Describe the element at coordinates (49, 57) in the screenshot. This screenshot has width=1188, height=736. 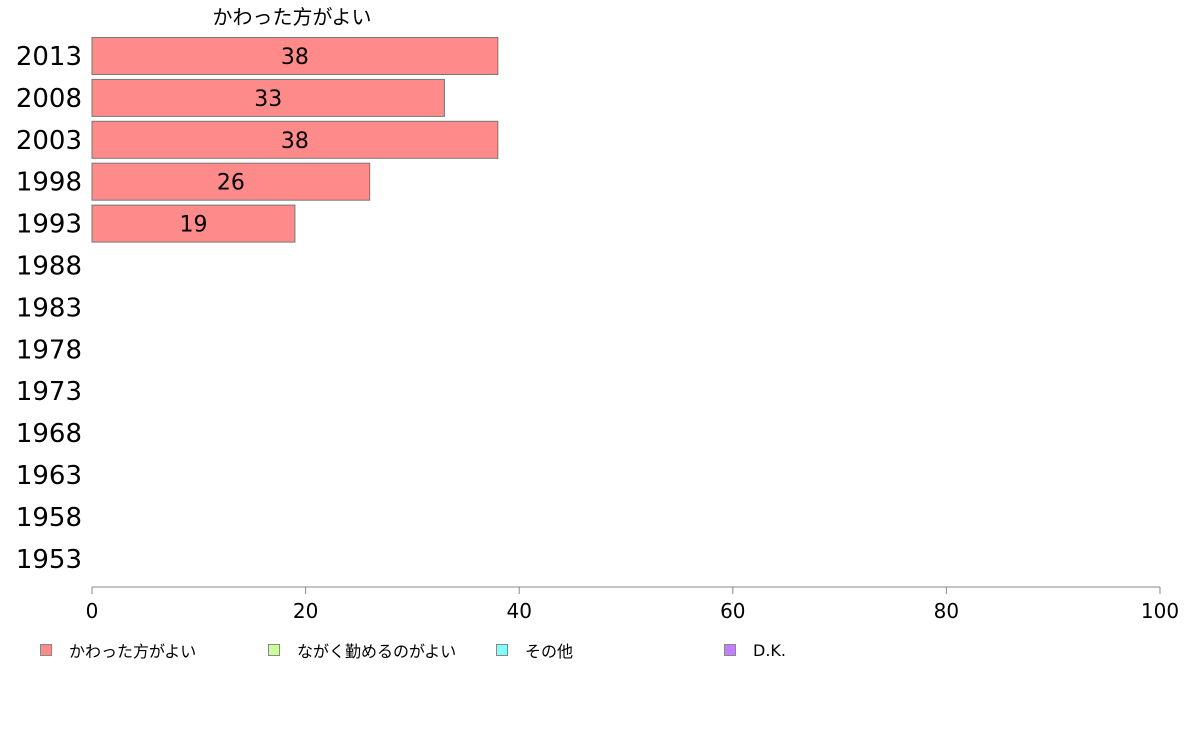
I see `y-tick-label: 2013` at that location.